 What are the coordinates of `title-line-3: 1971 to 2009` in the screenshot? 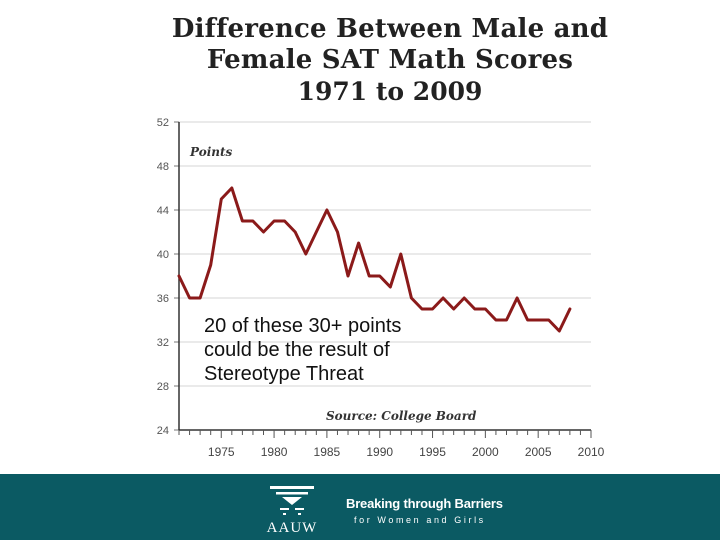 It's located at (390, 91).